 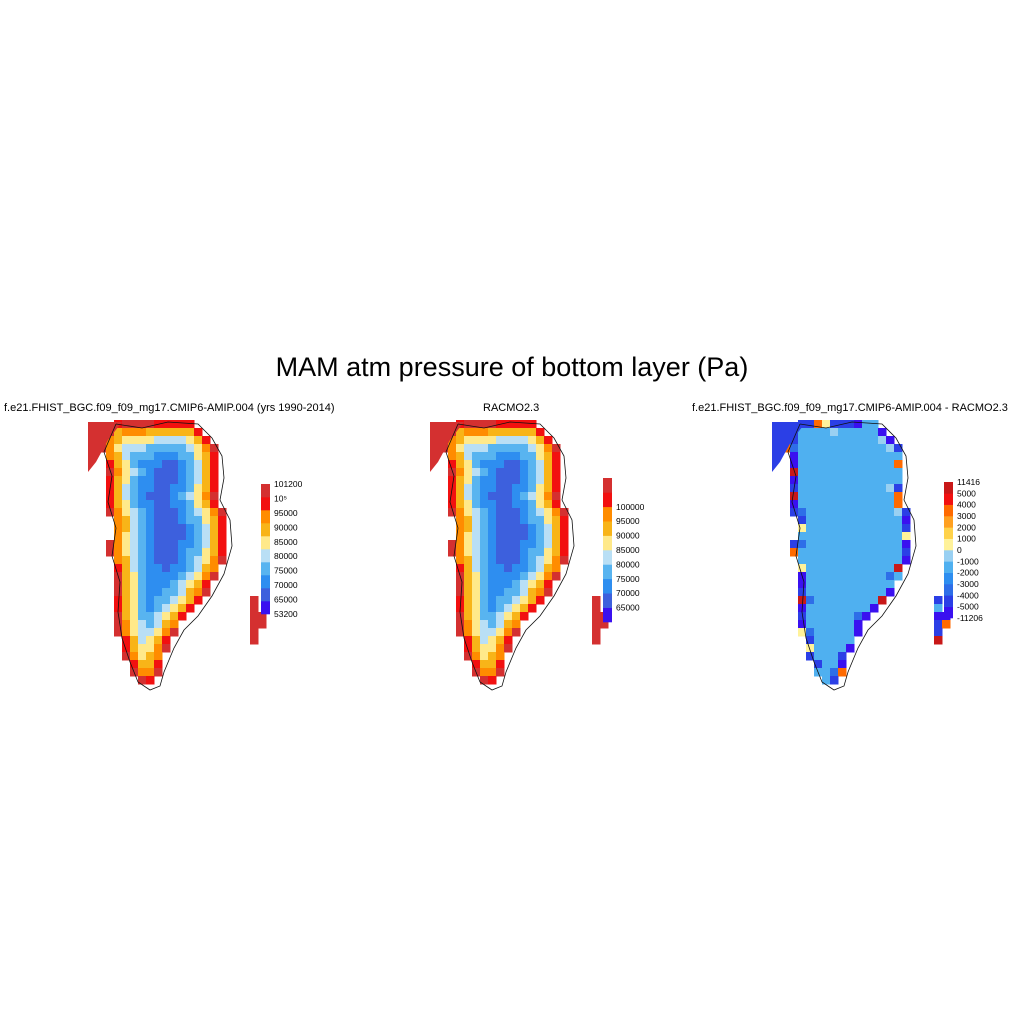 I want to click on colorbar-tick-label: 85000, so click(x=286, y=542).